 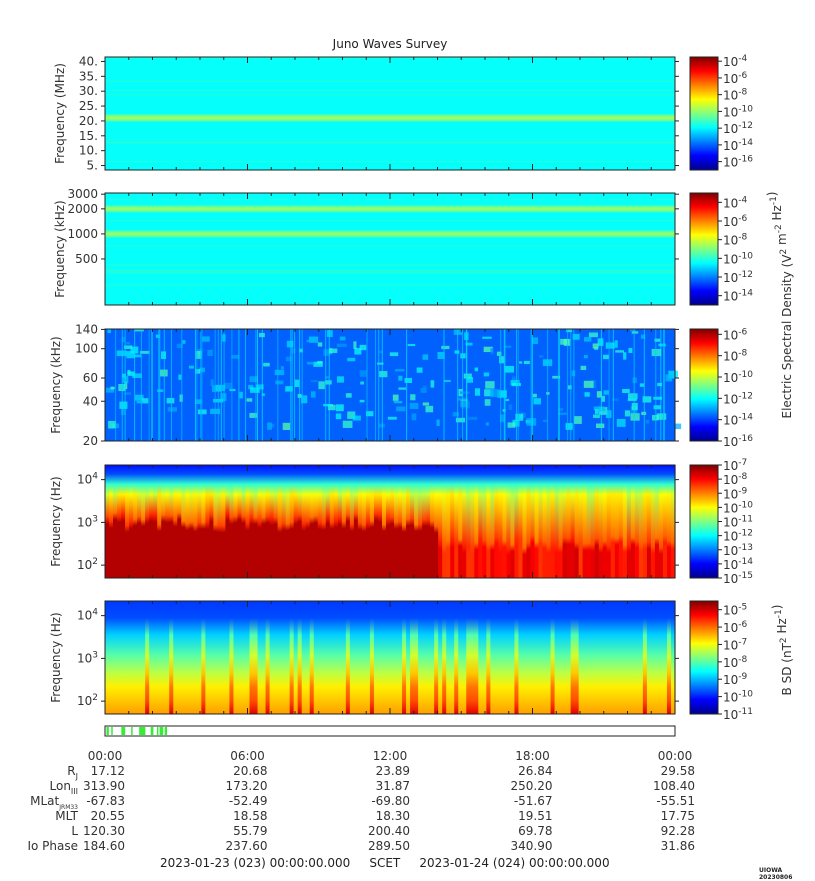 What do you see at coordinates (390, 44) in the screenshot?
I see `chart-title: Juno Waves Survey` at bounding box center [390, 44].